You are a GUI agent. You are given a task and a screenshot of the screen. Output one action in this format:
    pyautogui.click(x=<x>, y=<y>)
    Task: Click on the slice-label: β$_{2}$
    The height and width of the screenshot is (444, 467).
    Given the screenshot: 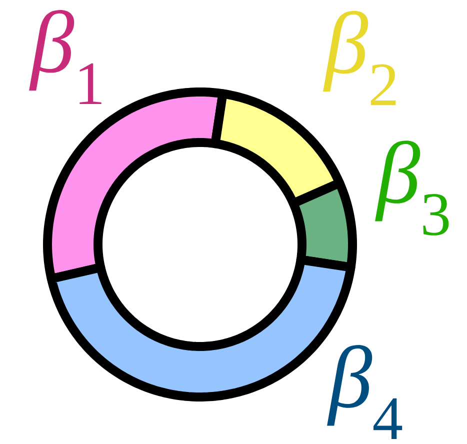 What is the action you would take?
    pyautogui.click(x=359, y=58)
    